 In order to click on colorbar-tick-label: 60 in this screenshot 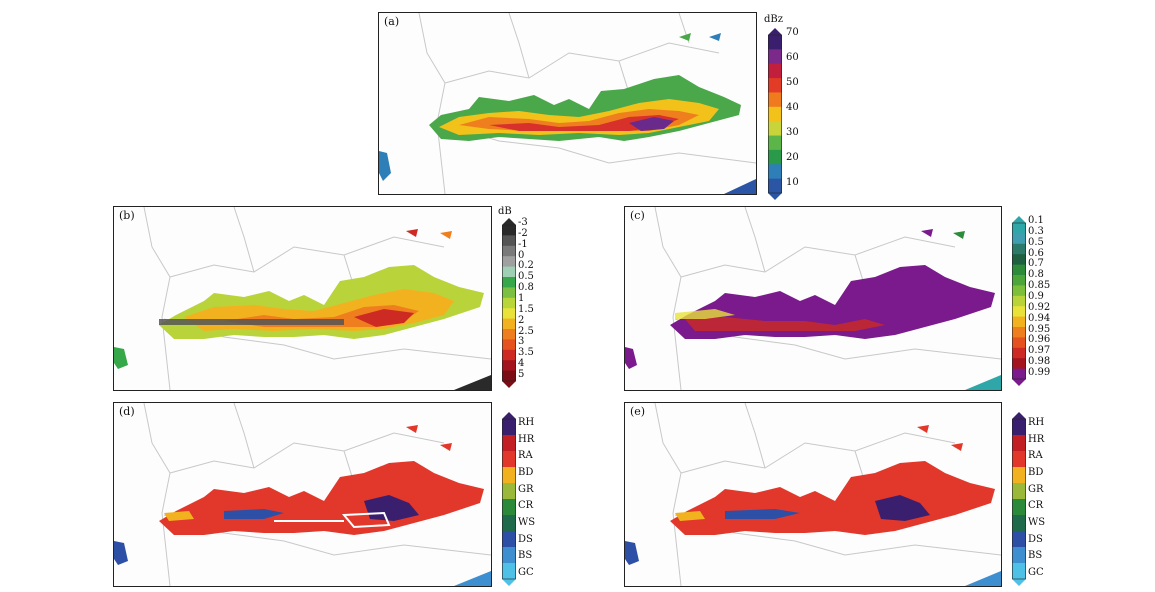, I will do `click(792, 57)`.